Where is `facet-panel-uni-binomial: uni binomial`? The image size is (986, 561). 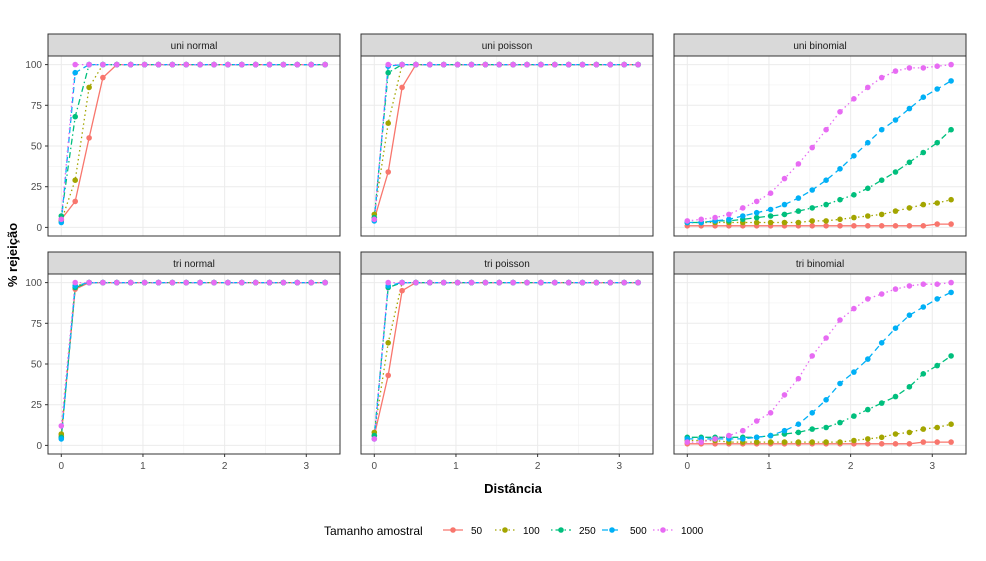 facet-panel-uni-binomial: uni binomial is located at coordinates (820, 135).